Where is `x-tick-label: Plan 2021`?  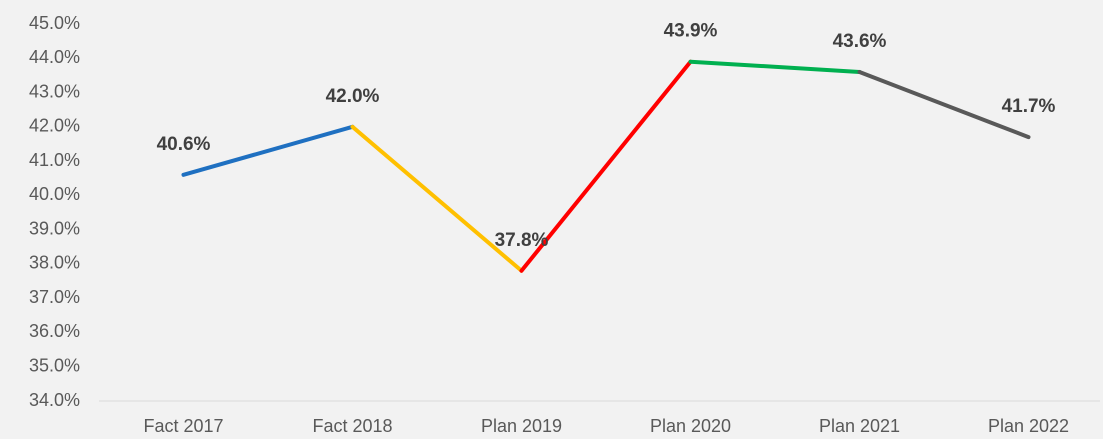 x-tick-label: Plan 2021 is located at coordinates (859, 426).